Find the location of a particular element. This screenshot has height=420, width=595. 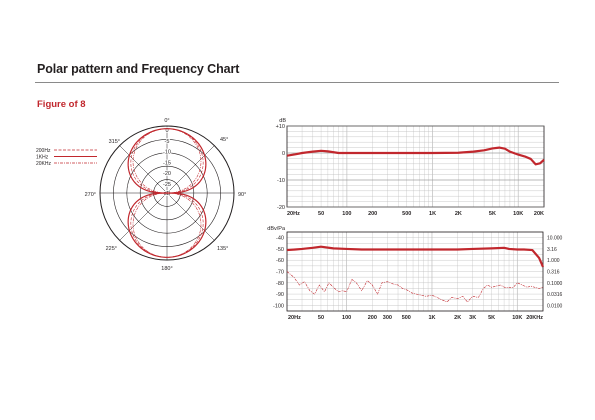

sens-x-tick-label: 3K is located at coordinates (472, 318).